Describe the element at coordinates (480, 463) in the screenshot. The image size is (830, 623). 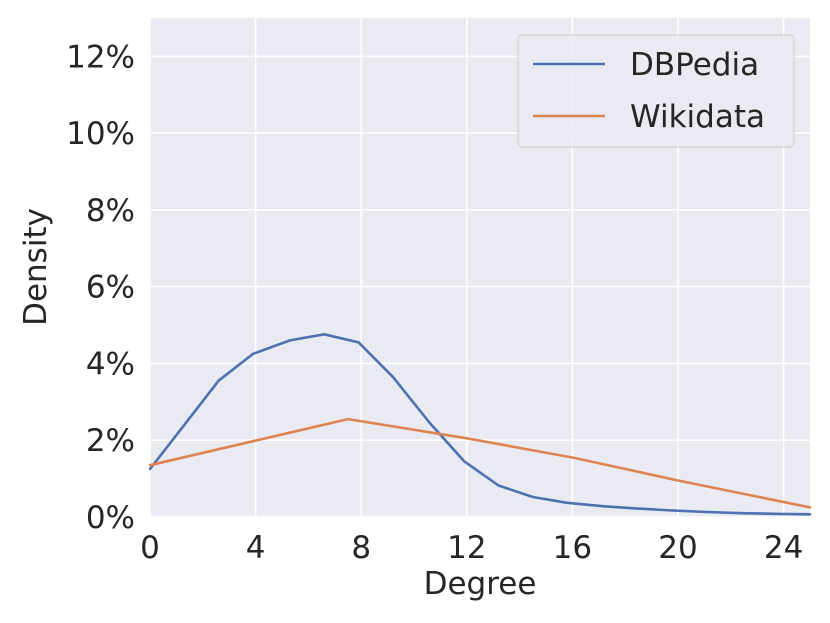
I see `series-line-wikidata` at that location.